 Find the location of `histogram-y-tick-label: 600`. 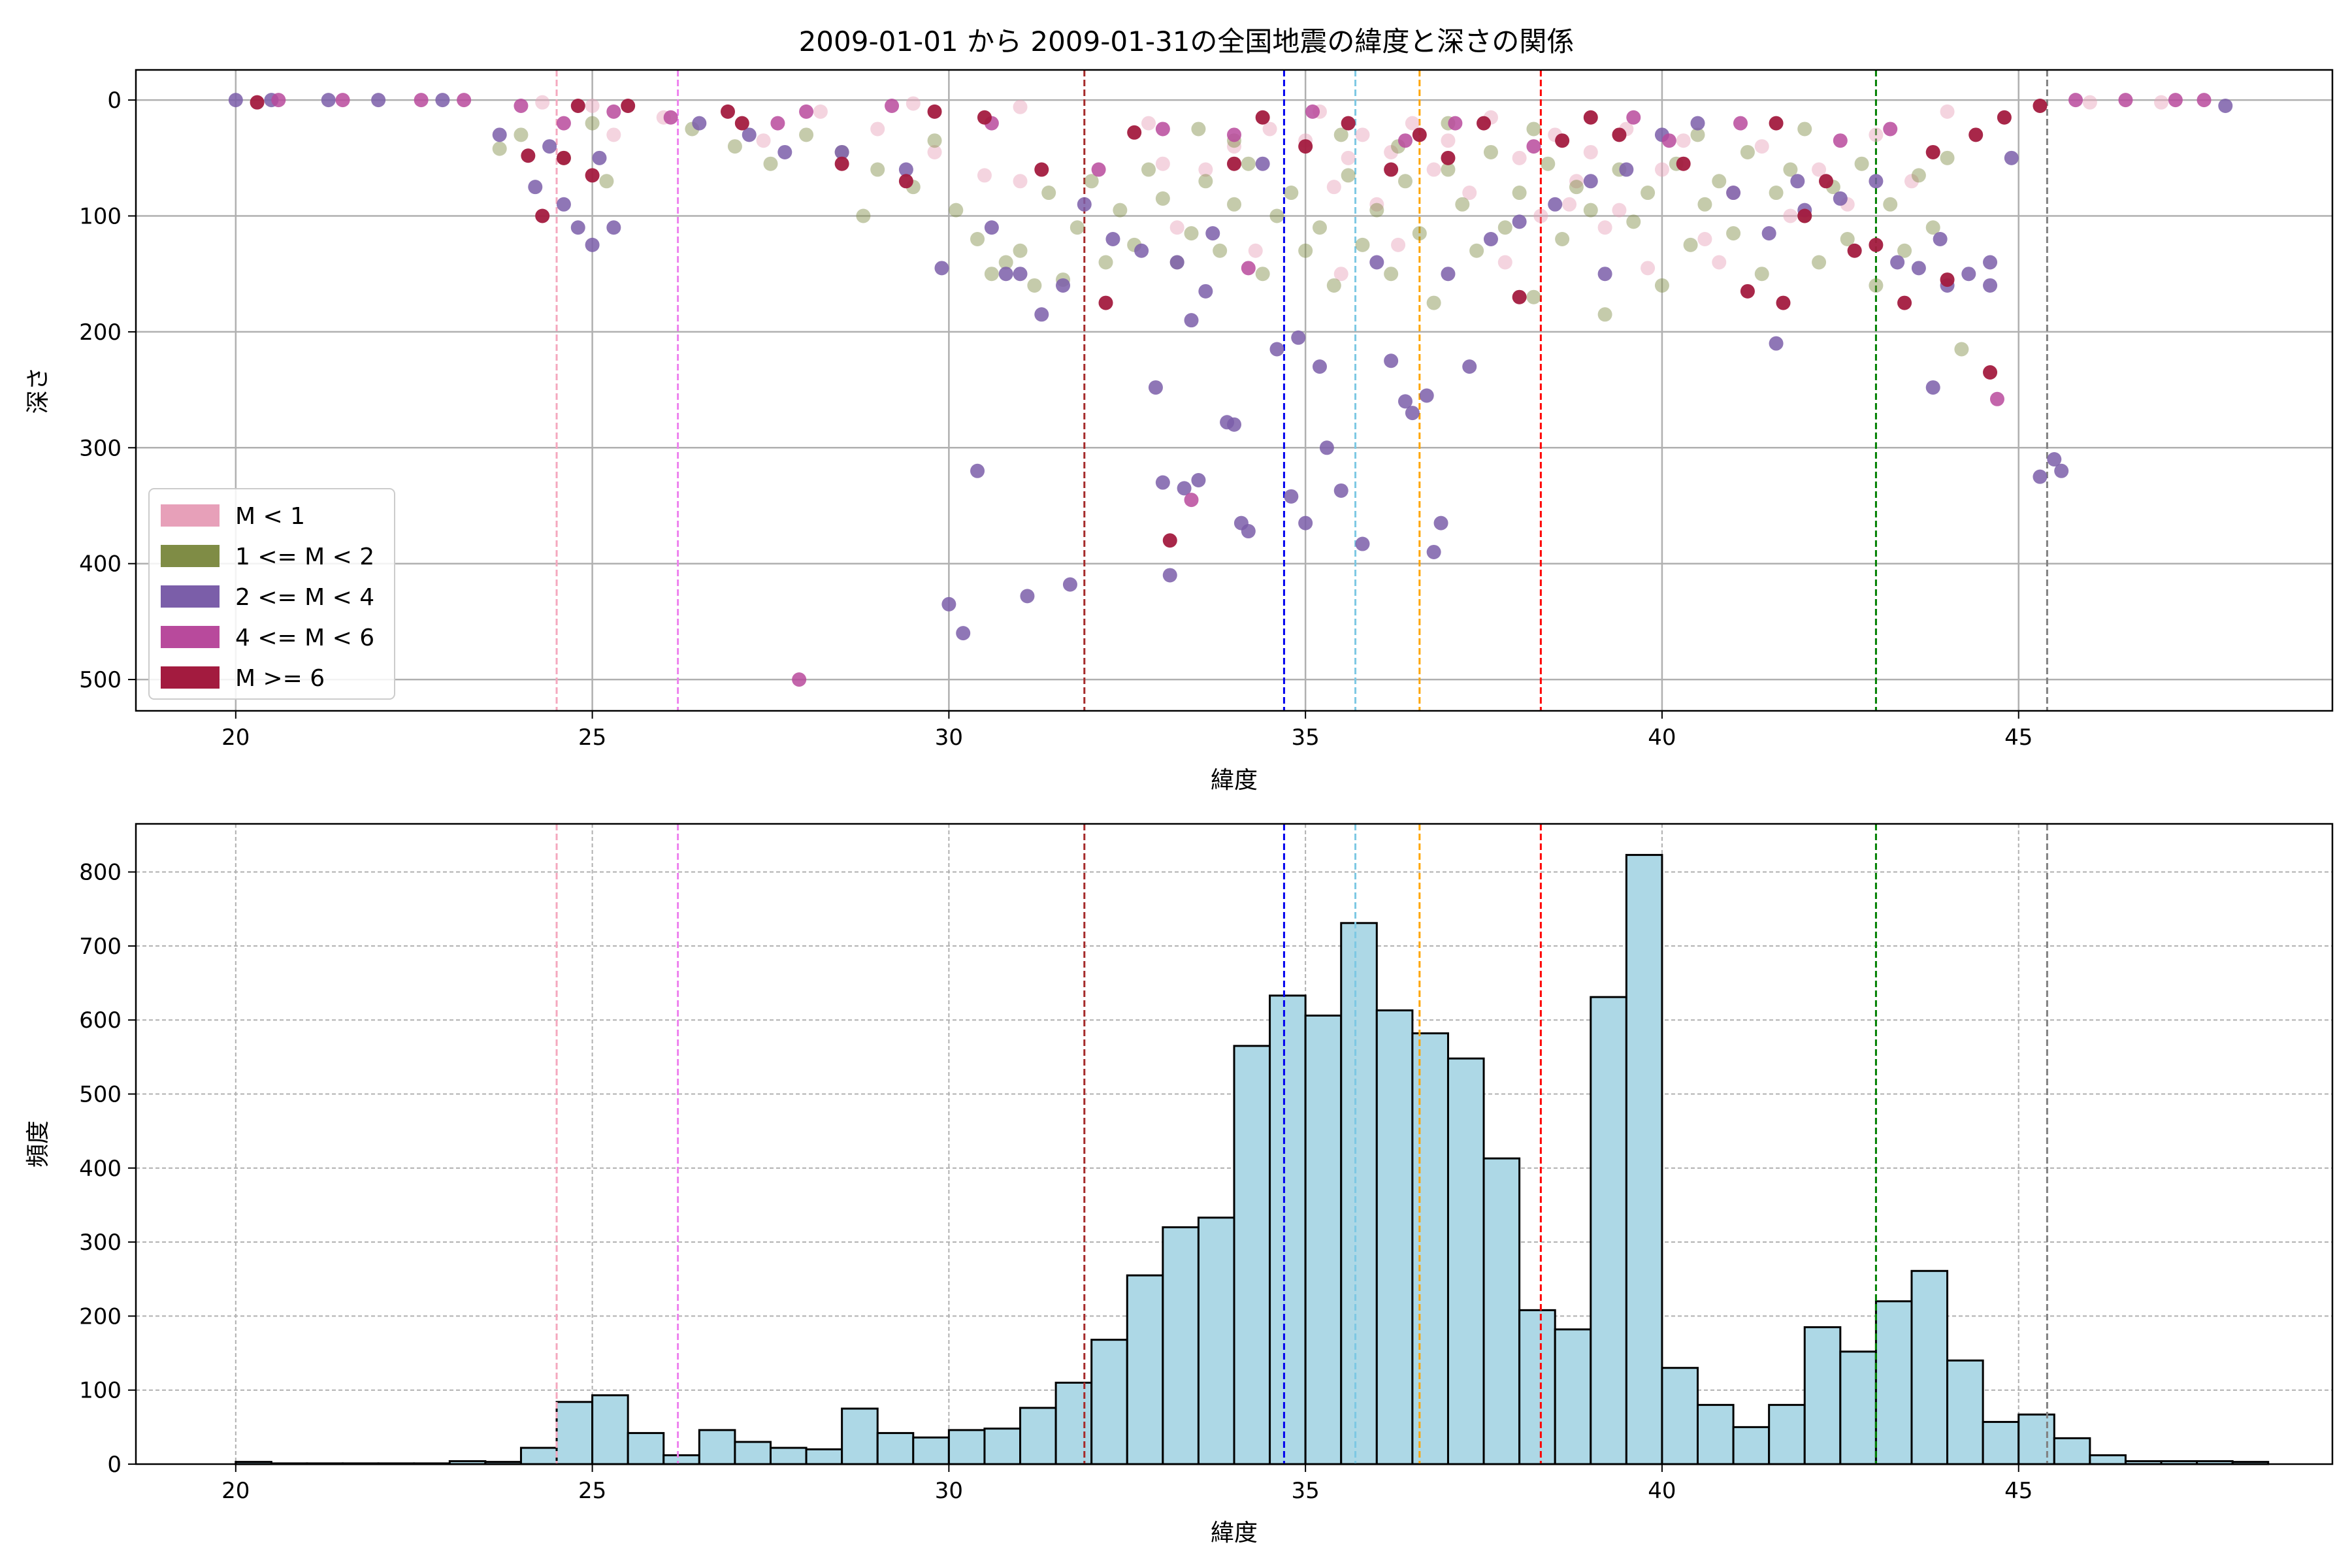

histogram-y-tick-label: 600 is located at coordinates (100, 1020).